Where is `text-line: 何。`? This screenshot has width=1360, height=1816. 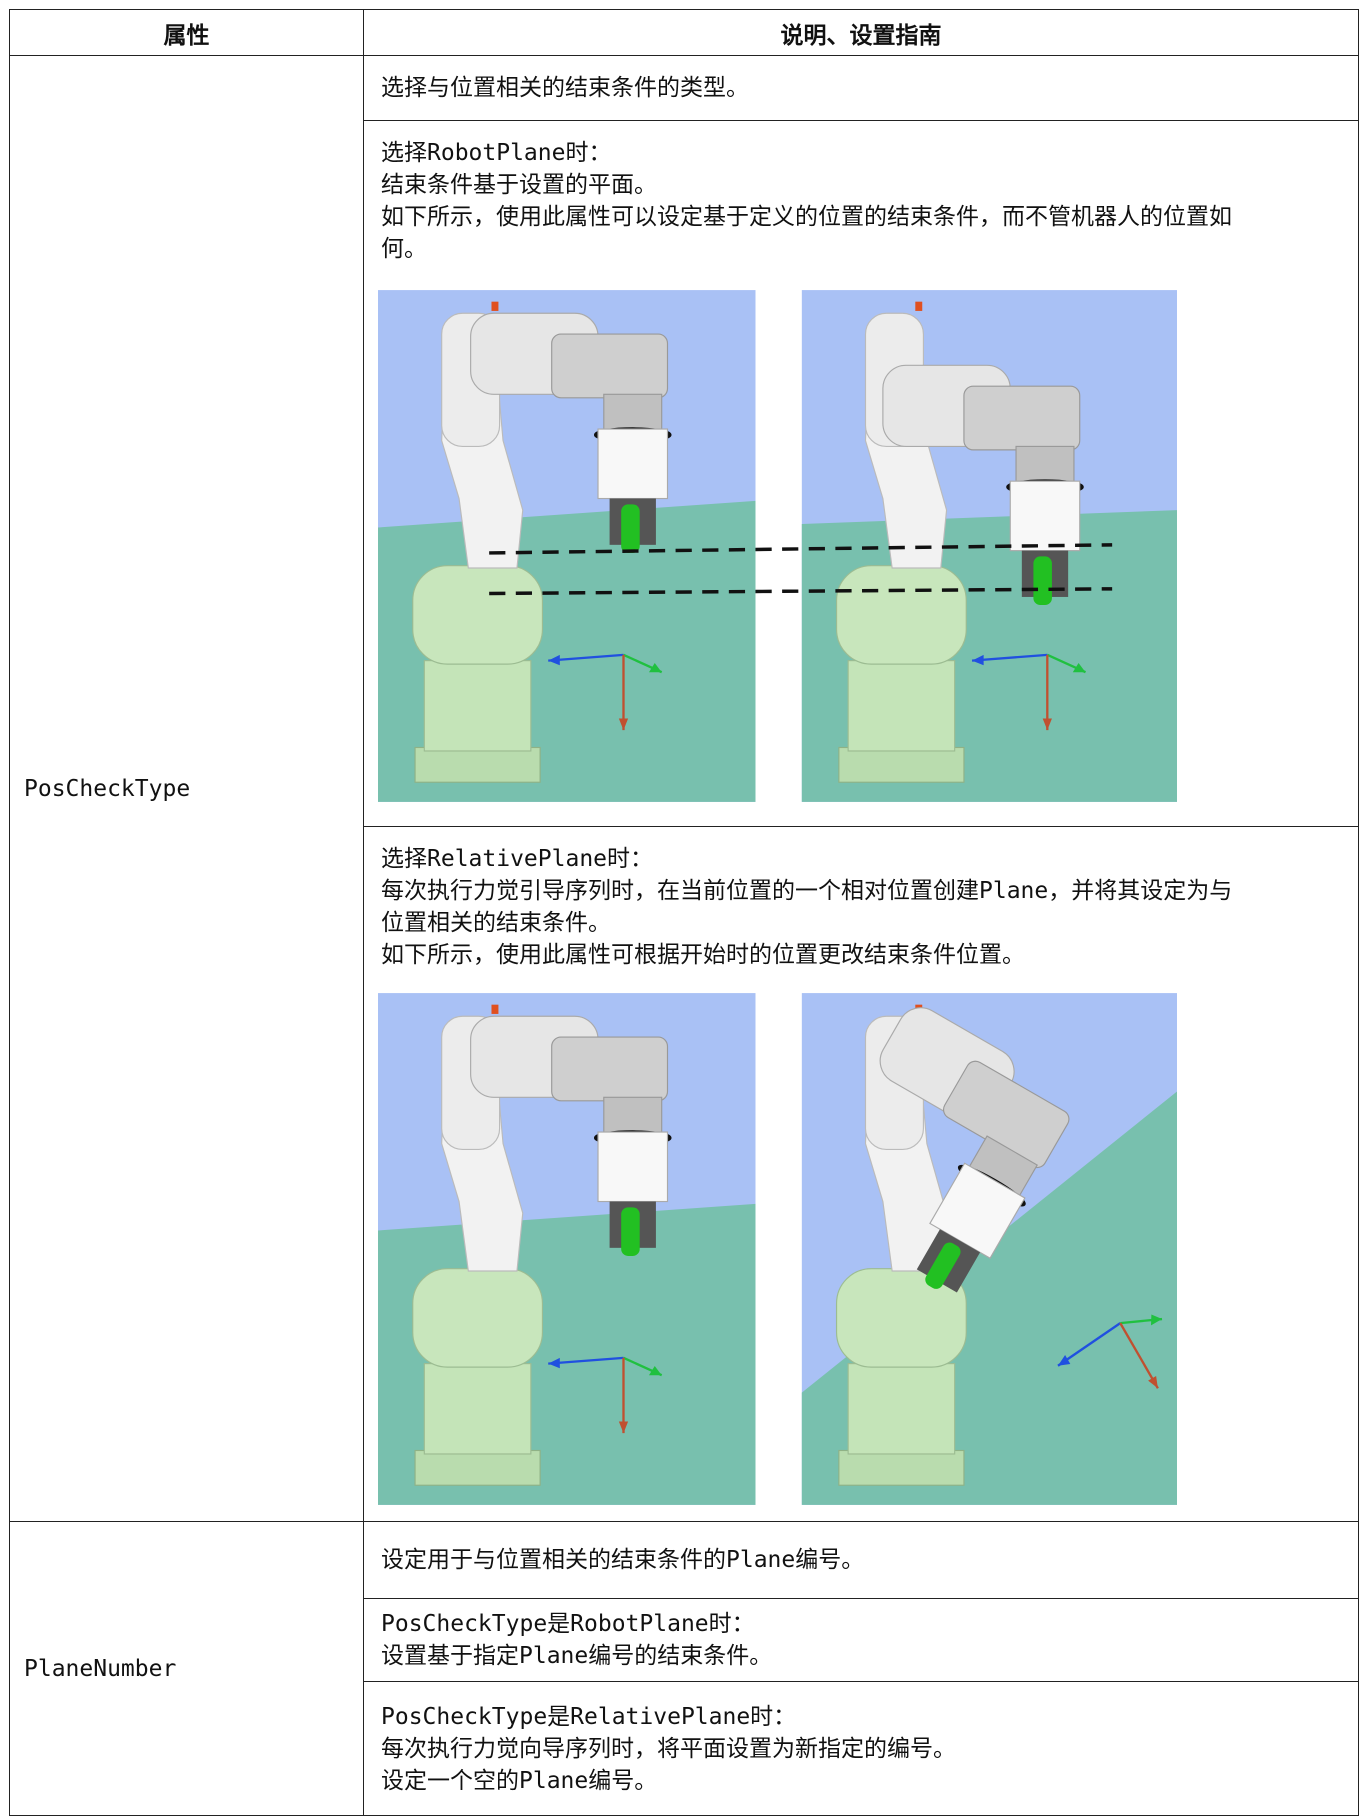
text-line: 何。 is located at coordinates (404, 249).